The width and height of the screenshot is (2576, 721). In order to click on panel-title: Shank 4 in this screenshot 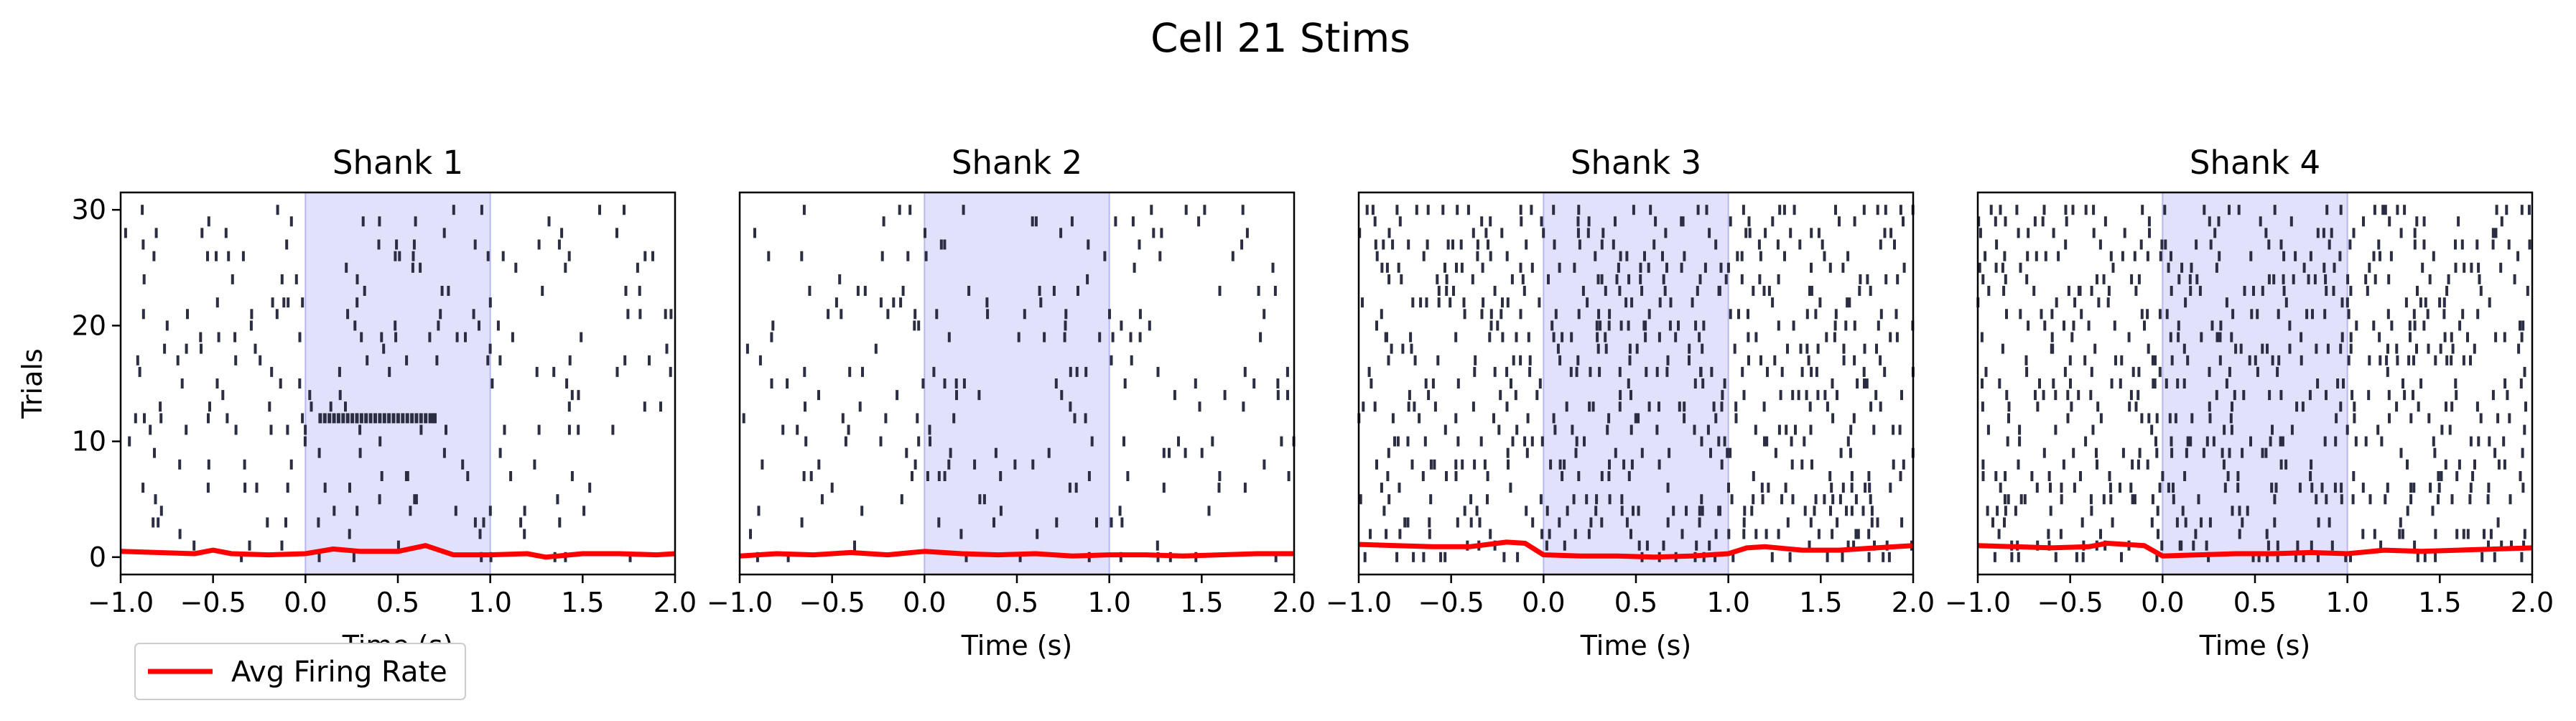, I will do `click(2255, 163)`.